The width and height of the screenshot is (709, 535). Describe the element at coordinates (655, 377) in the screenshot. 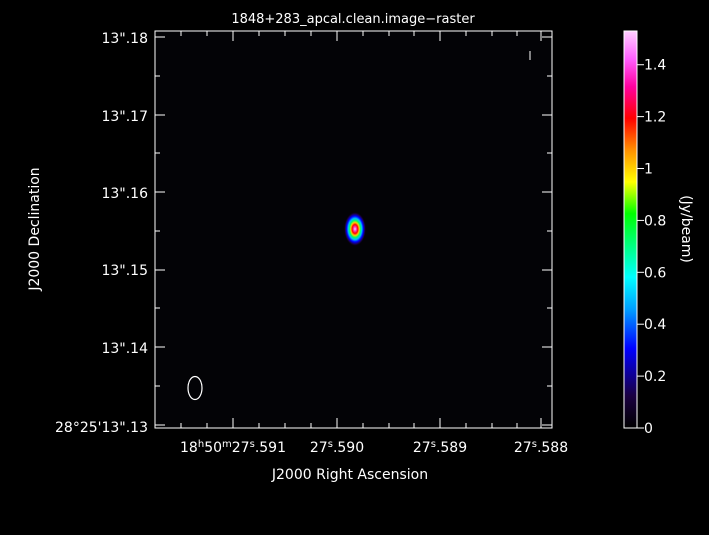

I see `colorbar-tick-label: 0.2` at that location.